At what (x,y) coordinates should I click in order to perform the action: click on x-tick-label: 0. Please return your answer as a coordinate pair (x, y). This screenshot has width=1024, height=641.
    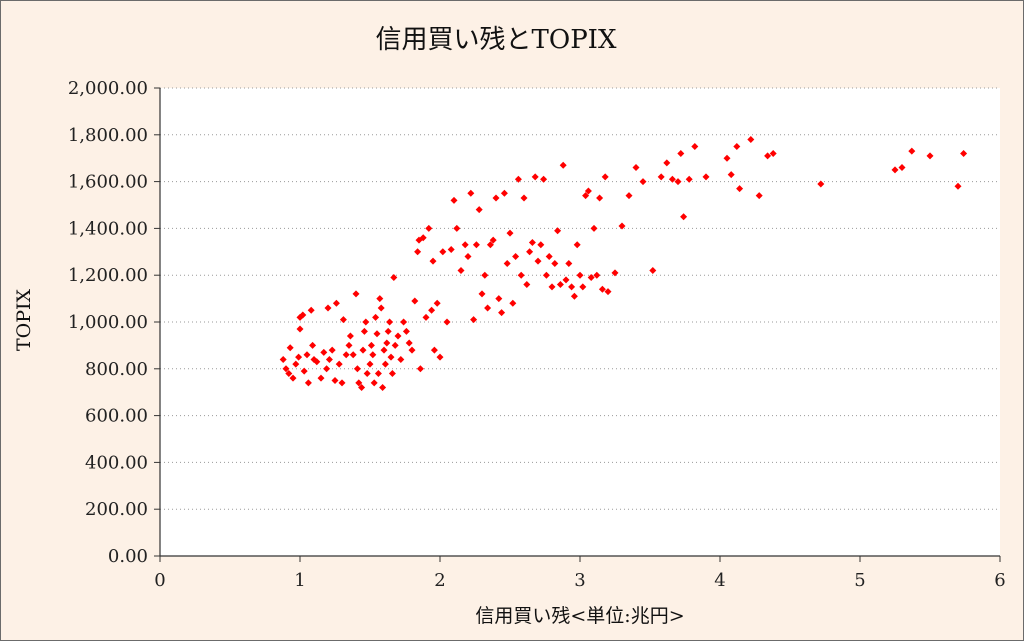
    Looking at the image, I should click on (159, 580).